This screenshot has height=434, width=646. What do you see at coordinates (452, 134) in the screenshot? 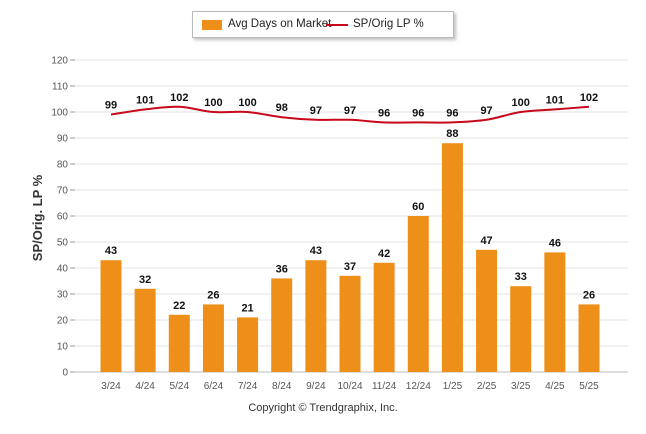
I see `bar-value-label: 88` at bounding box center [452, 134].